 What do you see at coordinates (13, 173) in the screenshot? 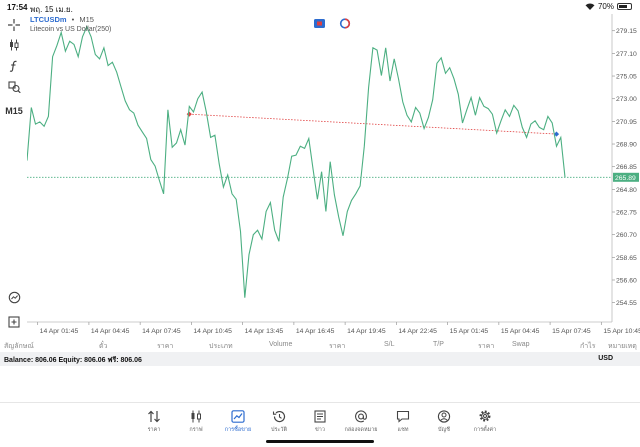
I see `left-toolbar: M15` at bounding box center [13, 173].